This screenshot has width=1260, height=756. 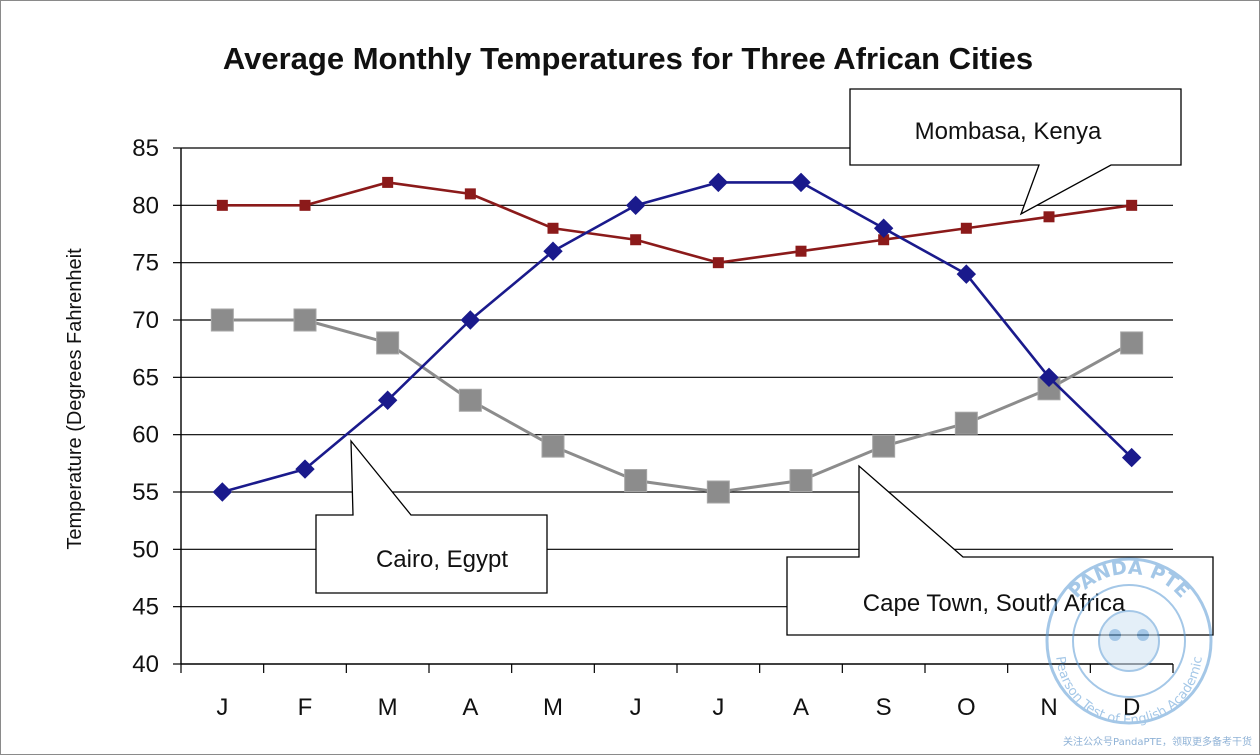 I want to click on callout-cairo-box, so click(x=431, y=516).